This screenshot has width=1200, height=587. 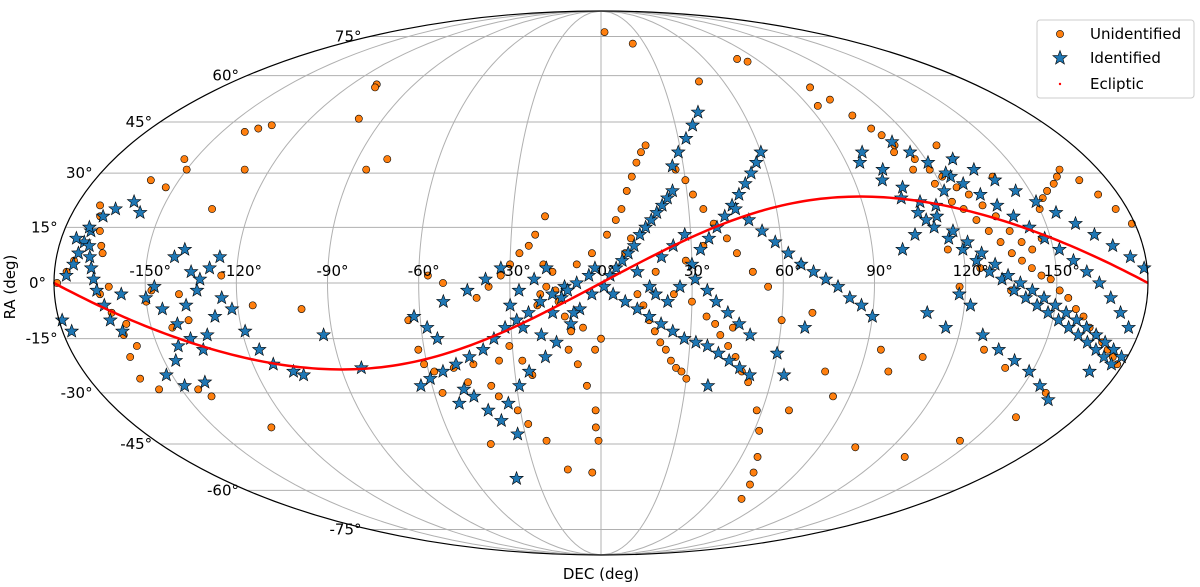 I want to click on legend-box, so click(x=1115, y=59).